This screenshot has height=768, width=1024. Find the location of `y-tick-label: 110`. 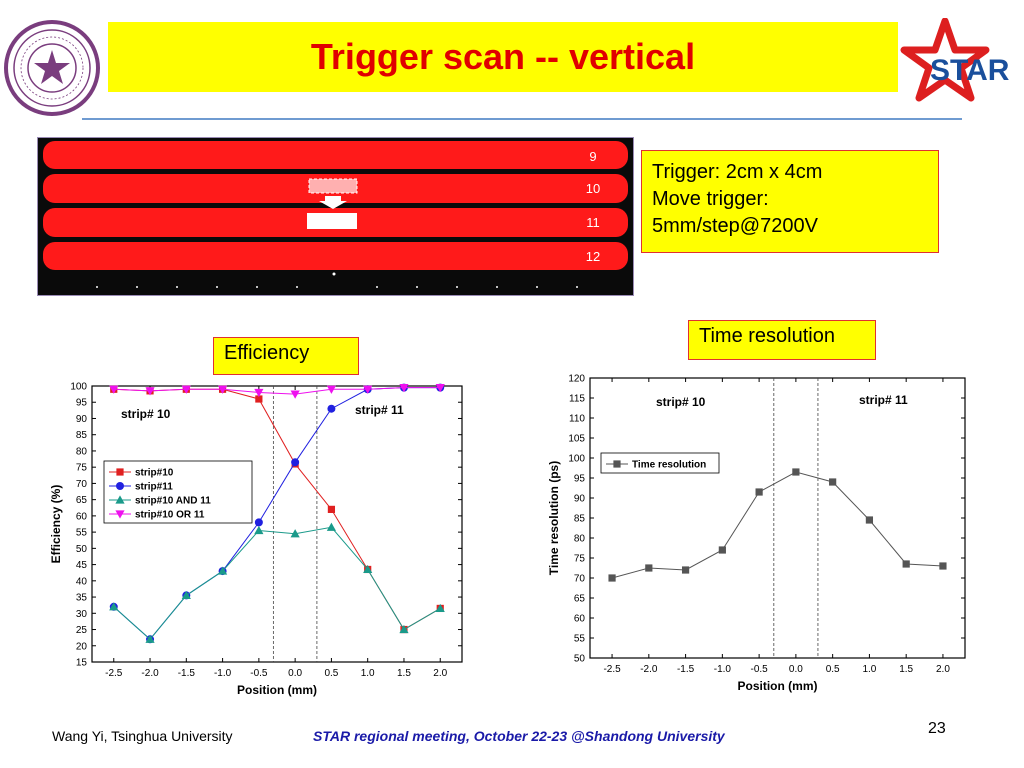

y-tick-label: 110 is located at coordinates (577, 419).